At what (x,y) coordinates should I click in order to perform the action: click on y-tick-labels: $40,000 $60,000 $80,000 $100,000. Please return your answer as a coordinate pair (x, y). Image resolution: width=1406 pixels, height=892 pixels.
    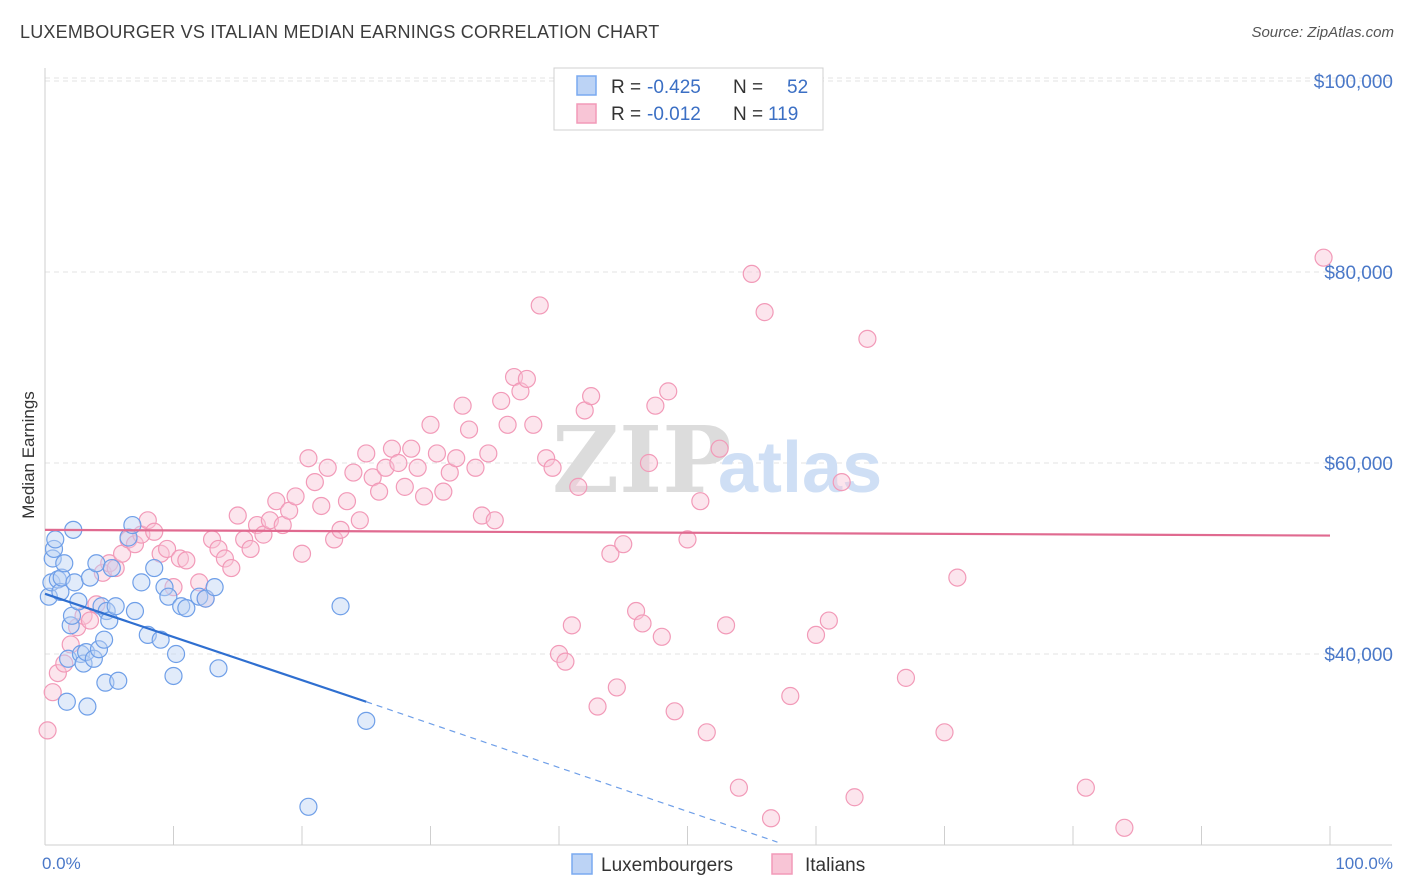
    Looking at the image, I should click on (1353, 369).